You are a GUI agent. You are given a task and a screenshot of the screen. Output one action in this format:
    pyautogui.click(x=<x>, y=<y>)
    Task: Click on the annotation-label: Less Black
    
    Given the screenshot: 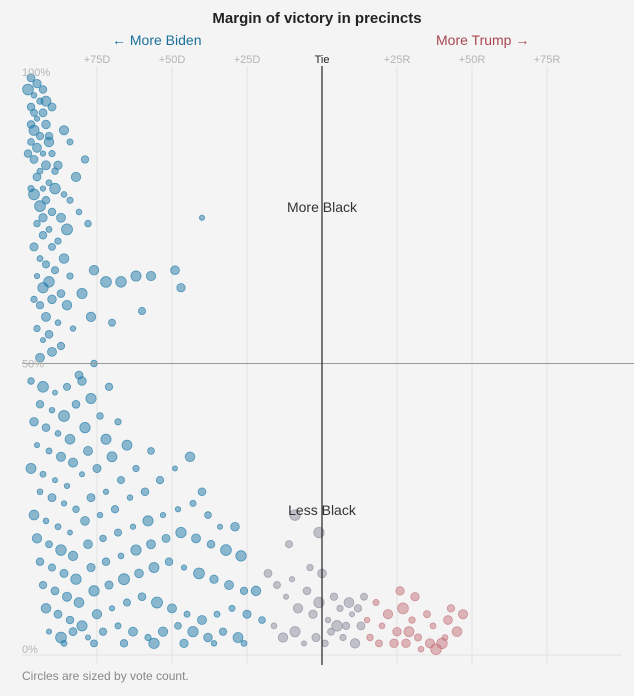 What is the action you would take?
    pyautogui.click(x=322, y=510)
    